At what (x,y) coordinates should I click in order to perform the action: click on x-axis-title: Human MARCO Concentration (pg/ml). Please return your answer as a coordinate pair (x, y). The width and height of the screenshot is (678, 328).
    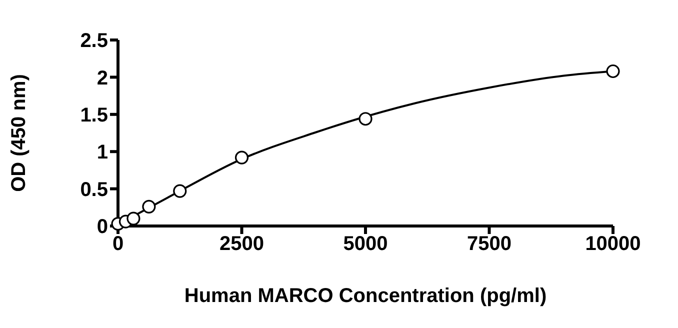
    Looking at the image, I should click on (365, 296).